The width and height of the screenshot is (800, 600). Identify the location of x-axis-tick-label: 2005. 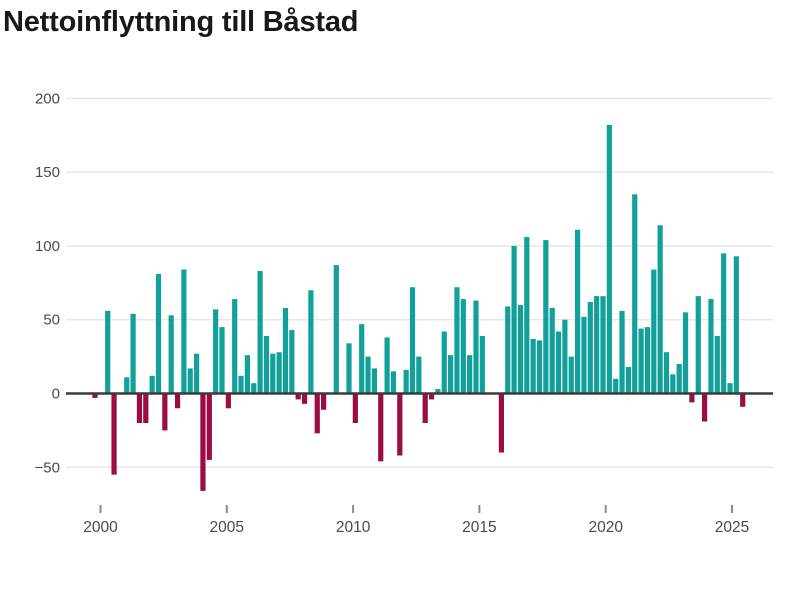
(227, 527).